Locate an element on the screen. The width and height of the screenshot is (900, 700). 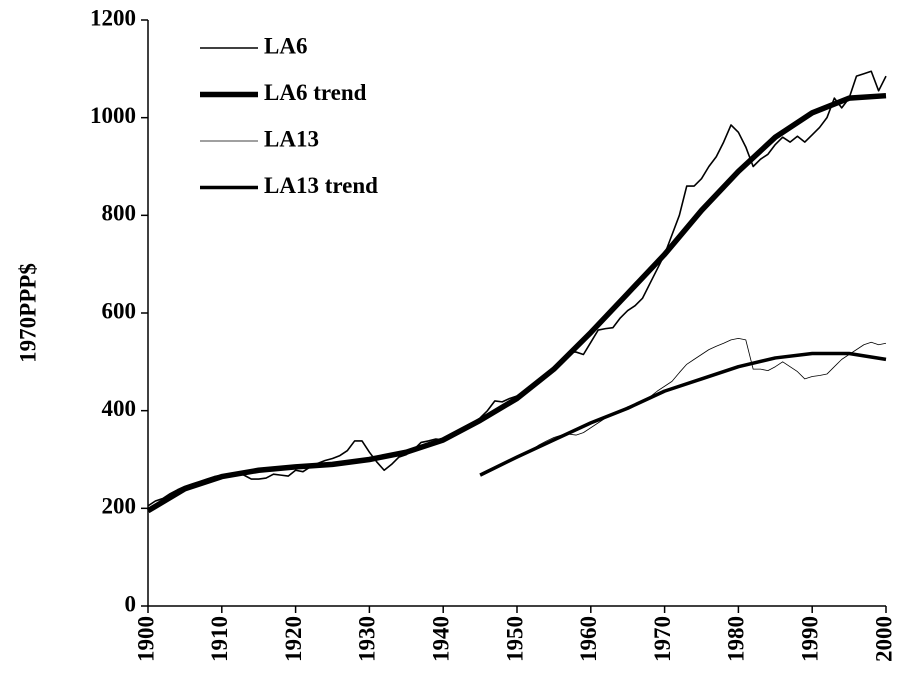
x-tick-label: 1930 is located at coordinates (367, 639).